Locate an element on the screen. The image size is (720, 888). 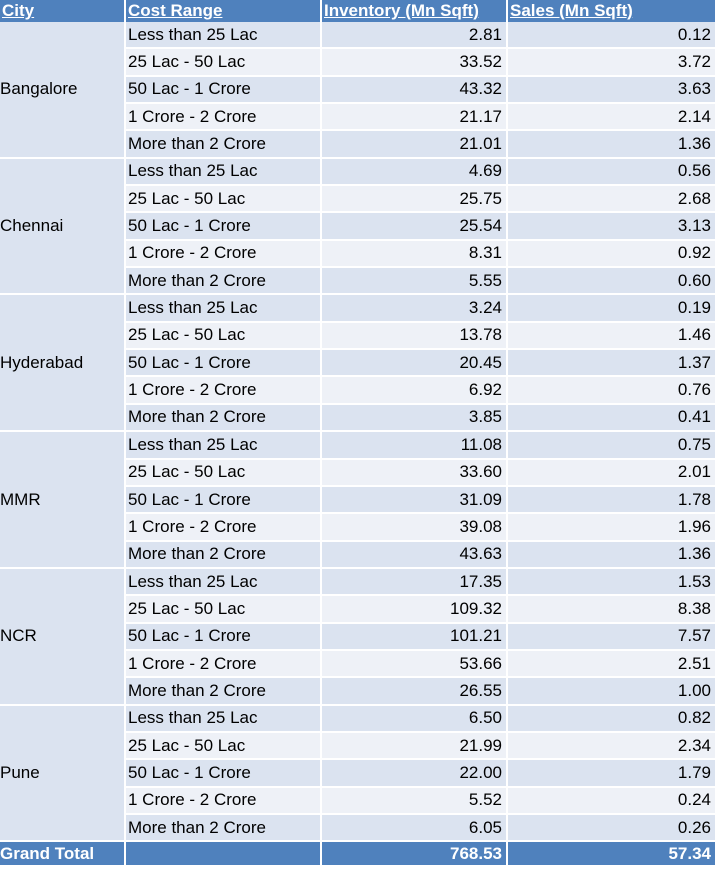
inventory-cell: 6.50 is located at coordinates (414, 718).